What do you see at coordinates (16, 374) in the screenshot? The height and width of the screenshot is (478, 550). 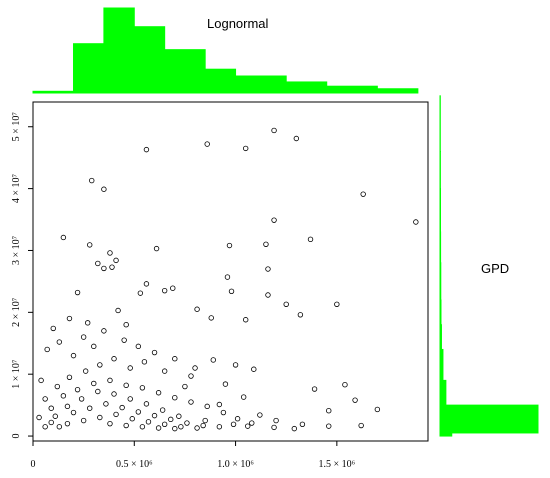 I see `y-tick-label: 1 × 10⁷` at bounding box center [16, 374].